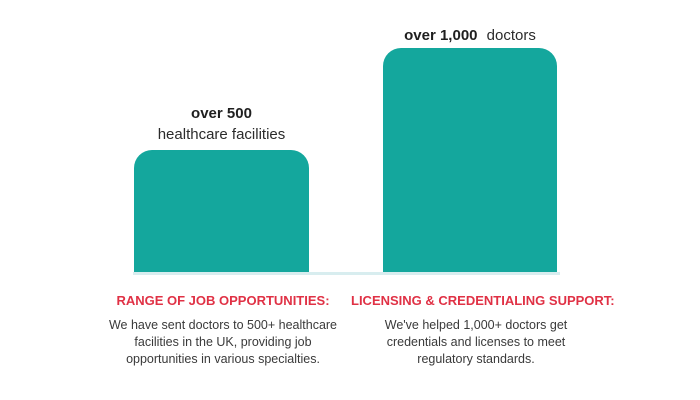  What do you see at coordinates (221, 134) in the screenshot?
I see `facilities-bar-label-text: healthcare facilities` at bounding box center [221, 134].